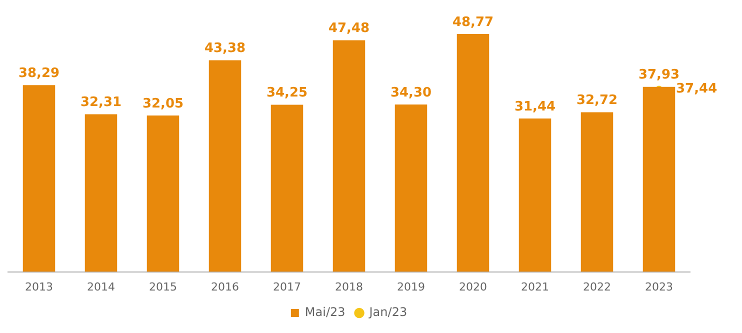  I want to click on x-tick-label: 2017, so click(287, 287).